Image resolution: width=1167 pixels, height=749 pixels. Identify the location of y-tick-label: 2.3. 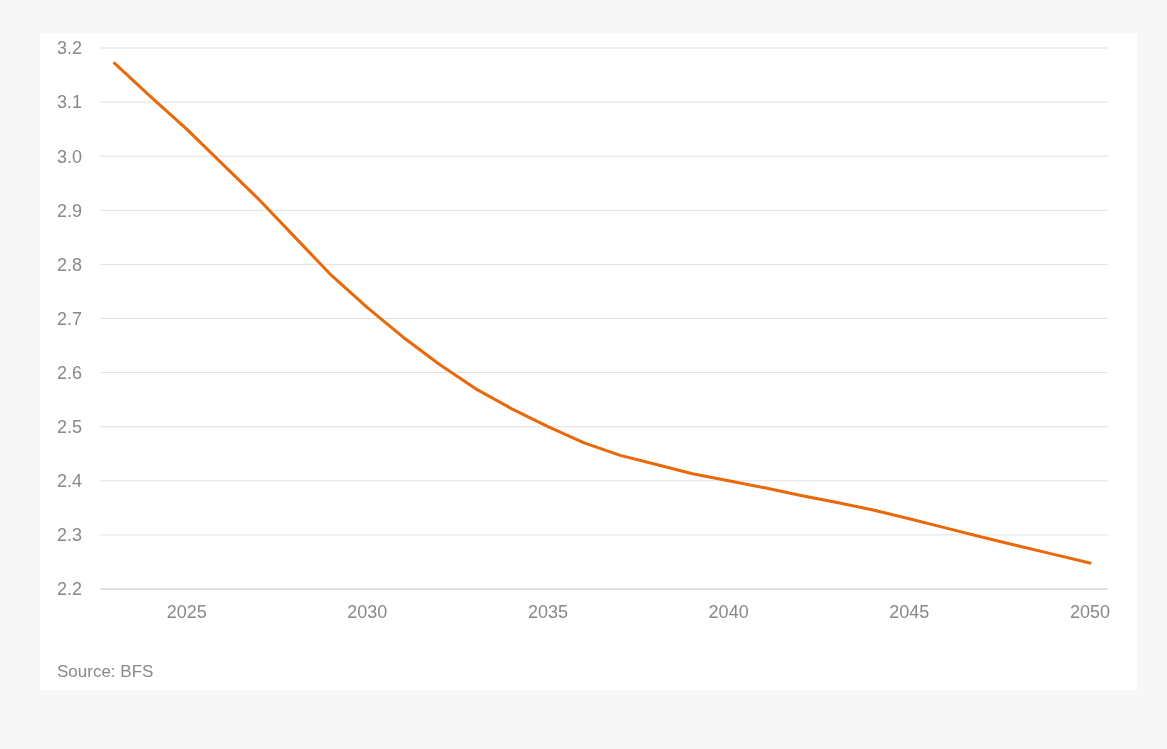
(70, 535).